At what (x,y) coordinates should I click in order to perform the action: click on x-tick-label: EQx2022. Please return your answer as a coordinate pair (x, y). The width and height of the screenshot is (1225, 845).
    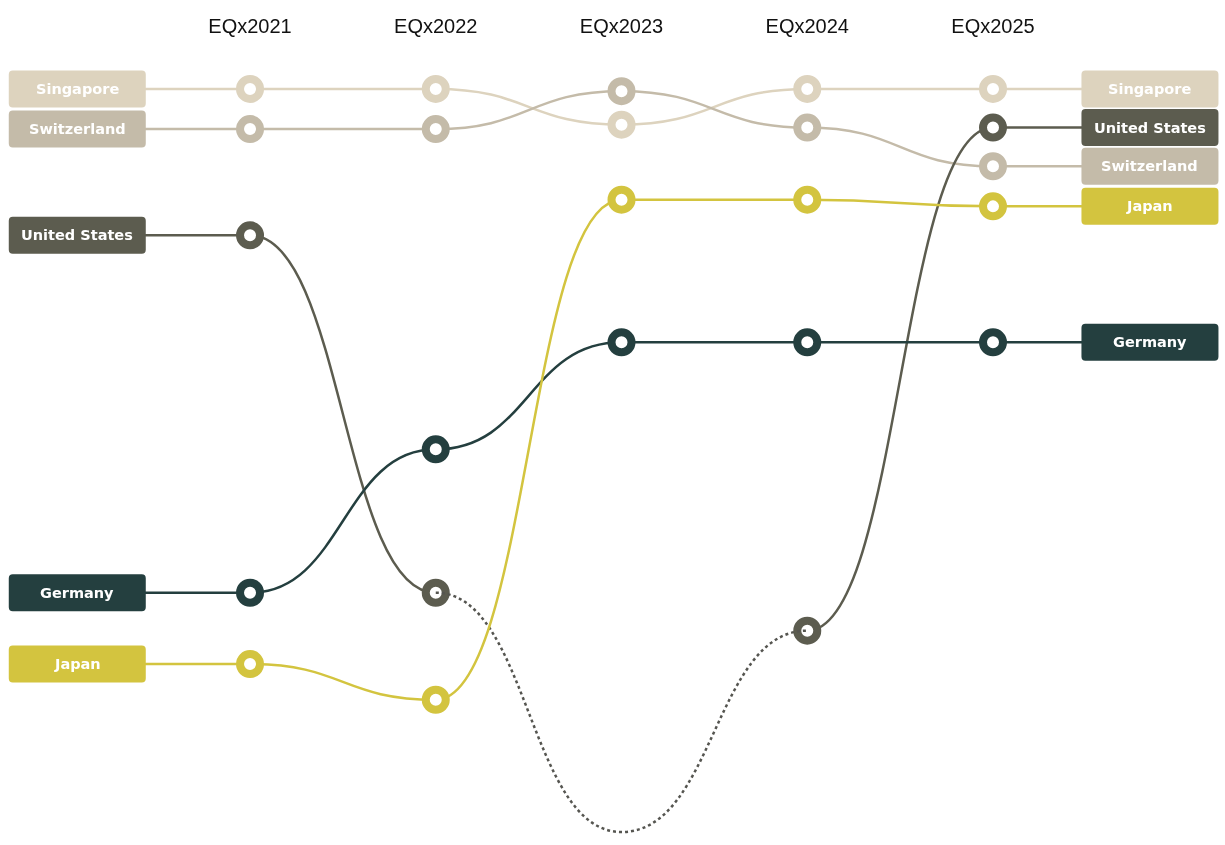
    Looking at the image, I should click on (436, 26).